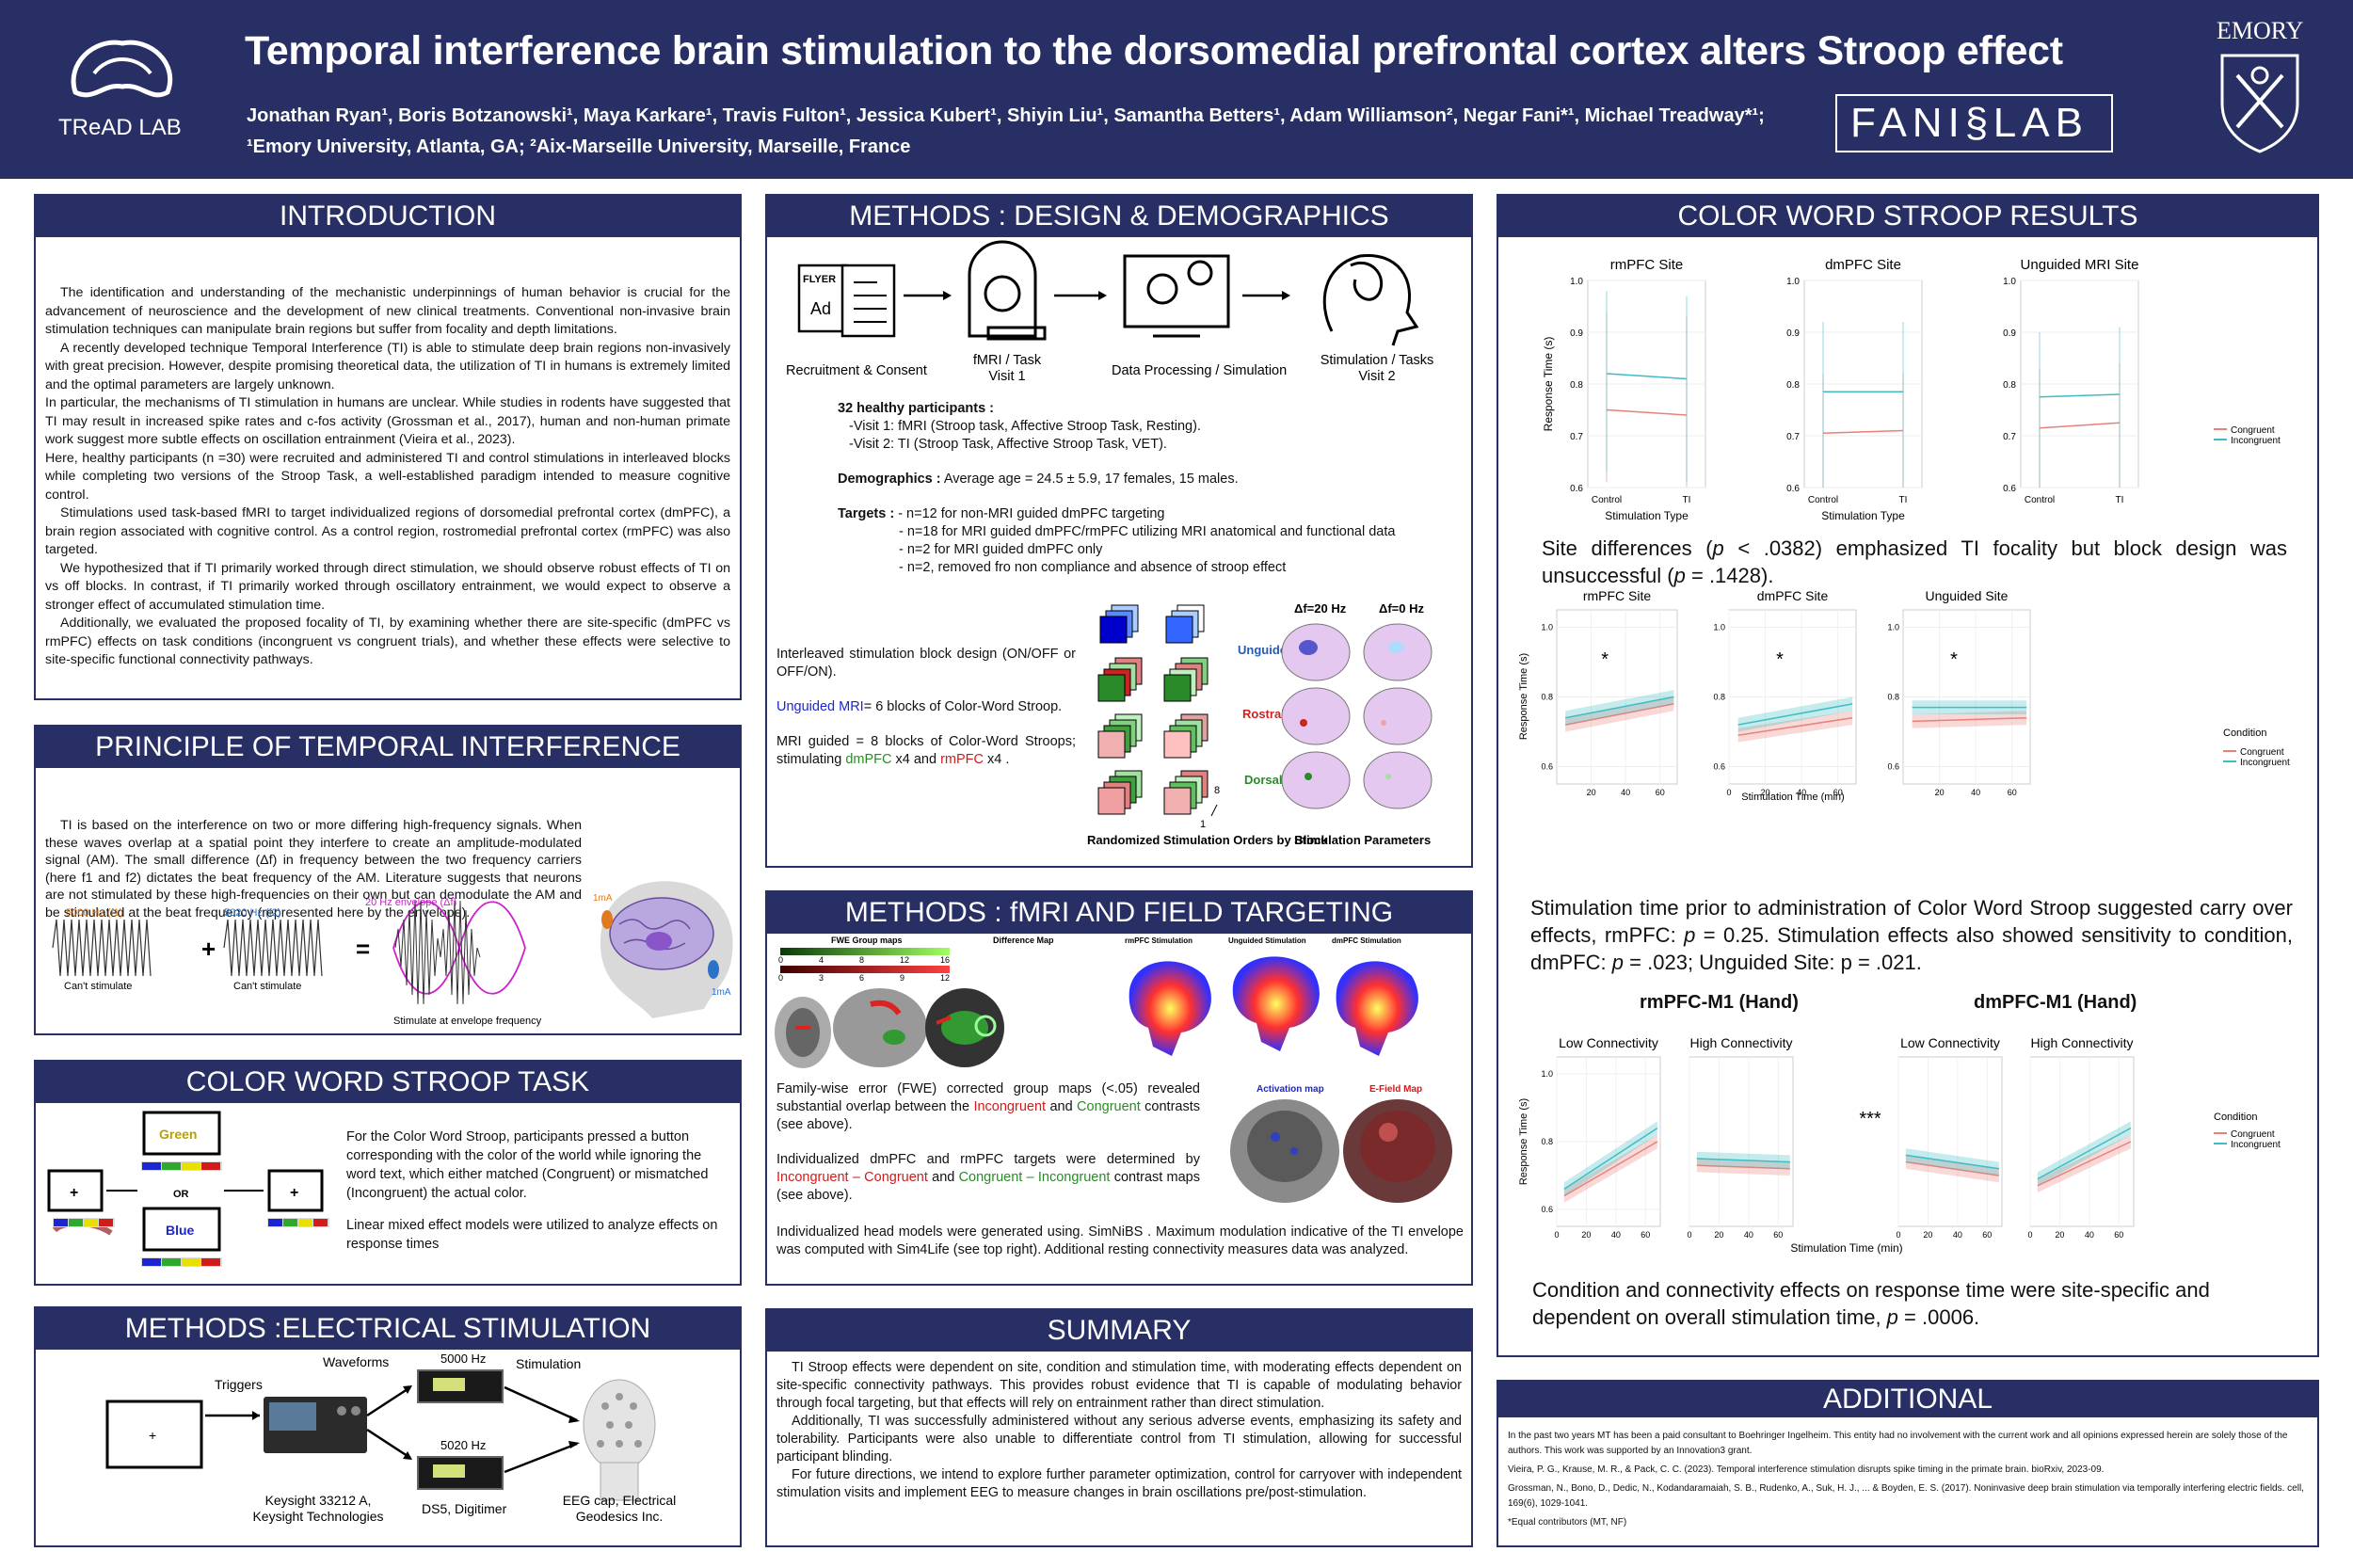 This screenshot has height=1568, width=2353. What do you see at coordinates (122, 69) in the screenshot?
I see `tread-lab-logo` at bounding box center [122, 69].